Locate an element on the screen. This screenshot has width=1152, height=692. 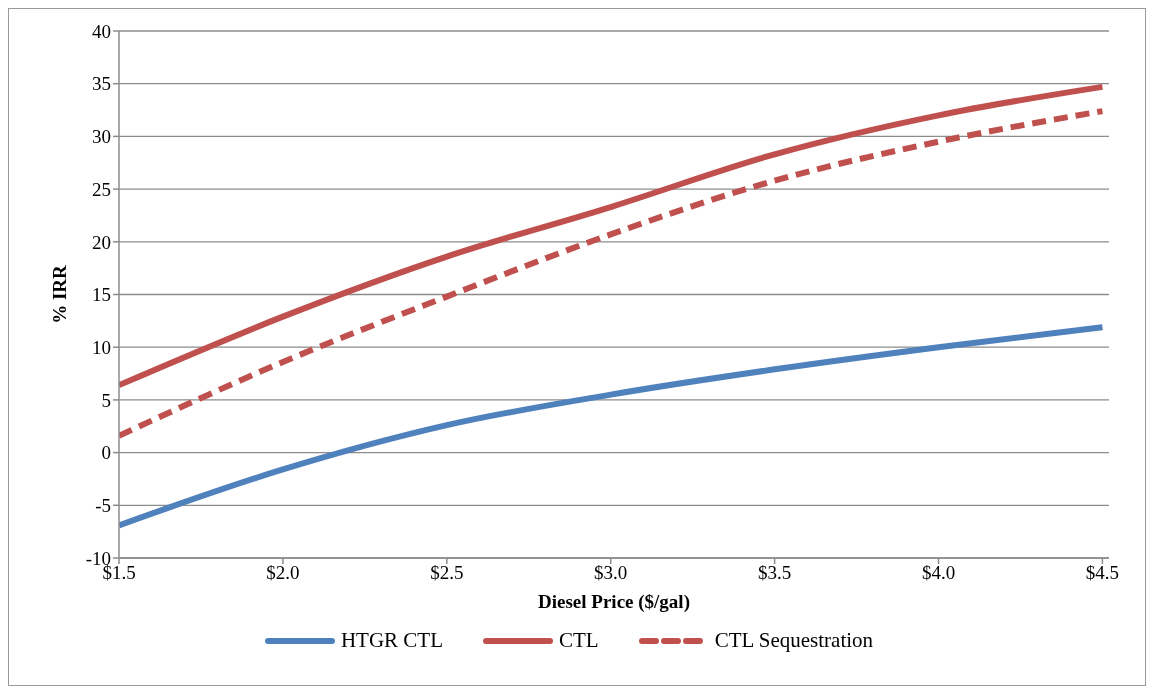
x-tick-label: $3.5 is located at coordinates (775, 573).